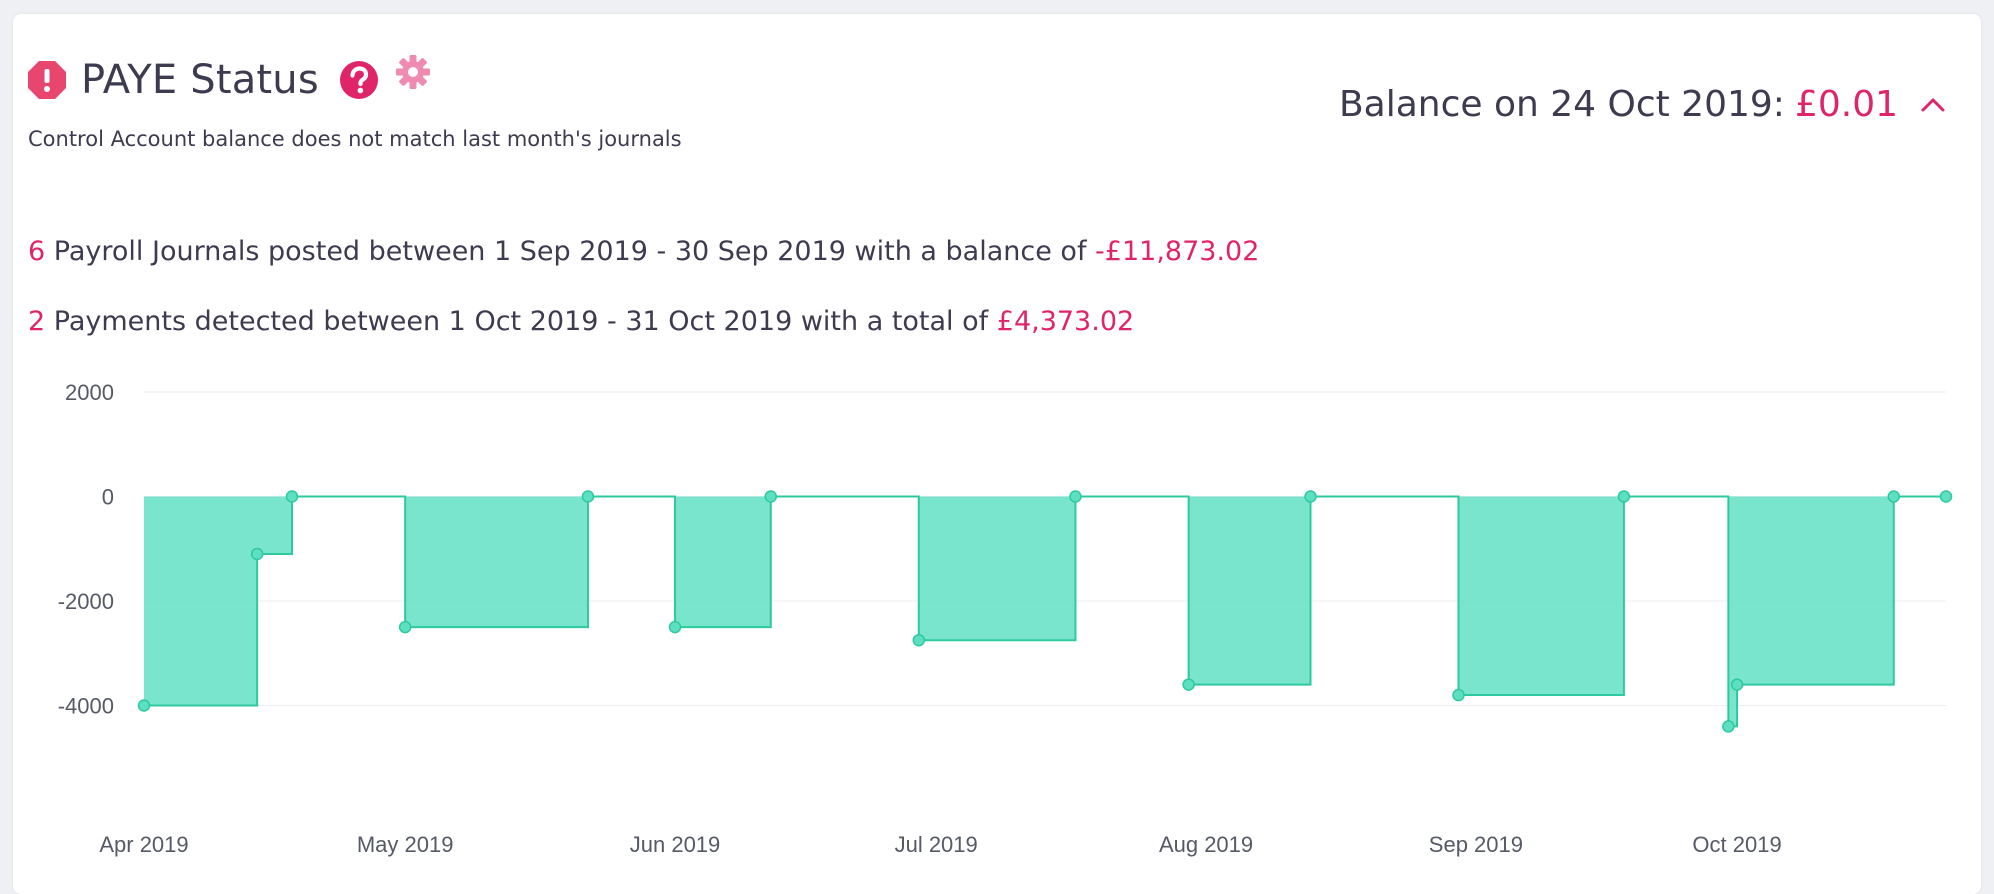 The height and width of the screenshot is (894, 1994). I want to click on x-tick-label: Oct 2019, so click(1736, 844).